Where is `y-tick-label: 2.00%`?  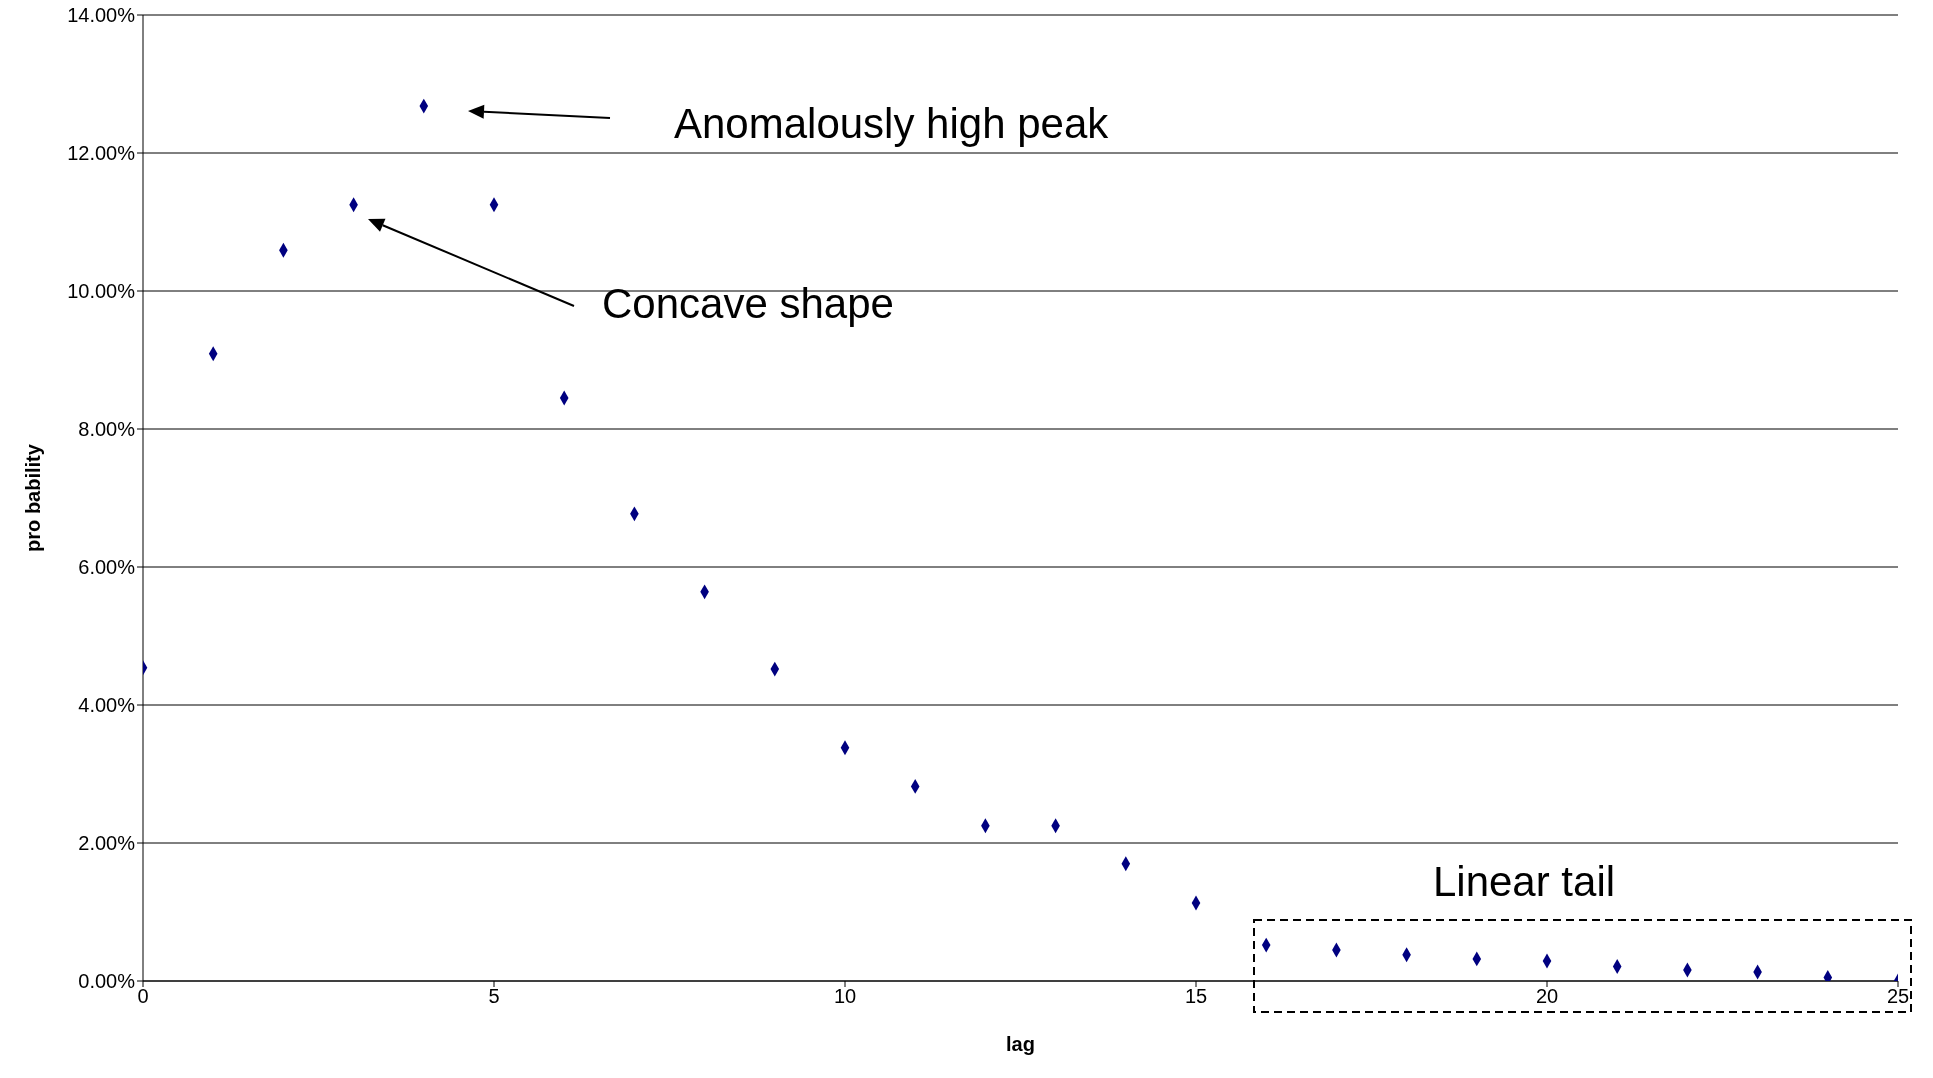
y-tick-label: 2.00% is located at coordinates (107, 843).